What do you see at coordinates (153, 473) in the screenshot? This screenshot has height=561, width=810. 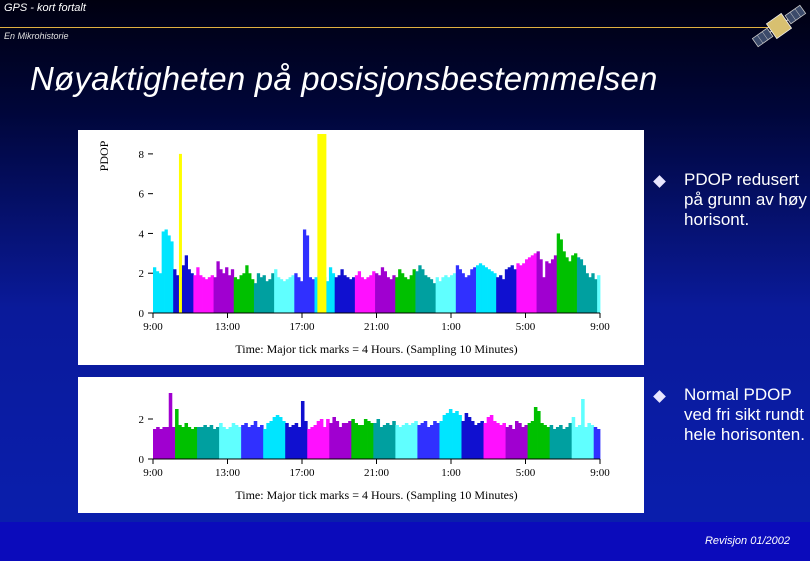 I see `x-tick-label: 9:00` at bounding box center [153, 473].